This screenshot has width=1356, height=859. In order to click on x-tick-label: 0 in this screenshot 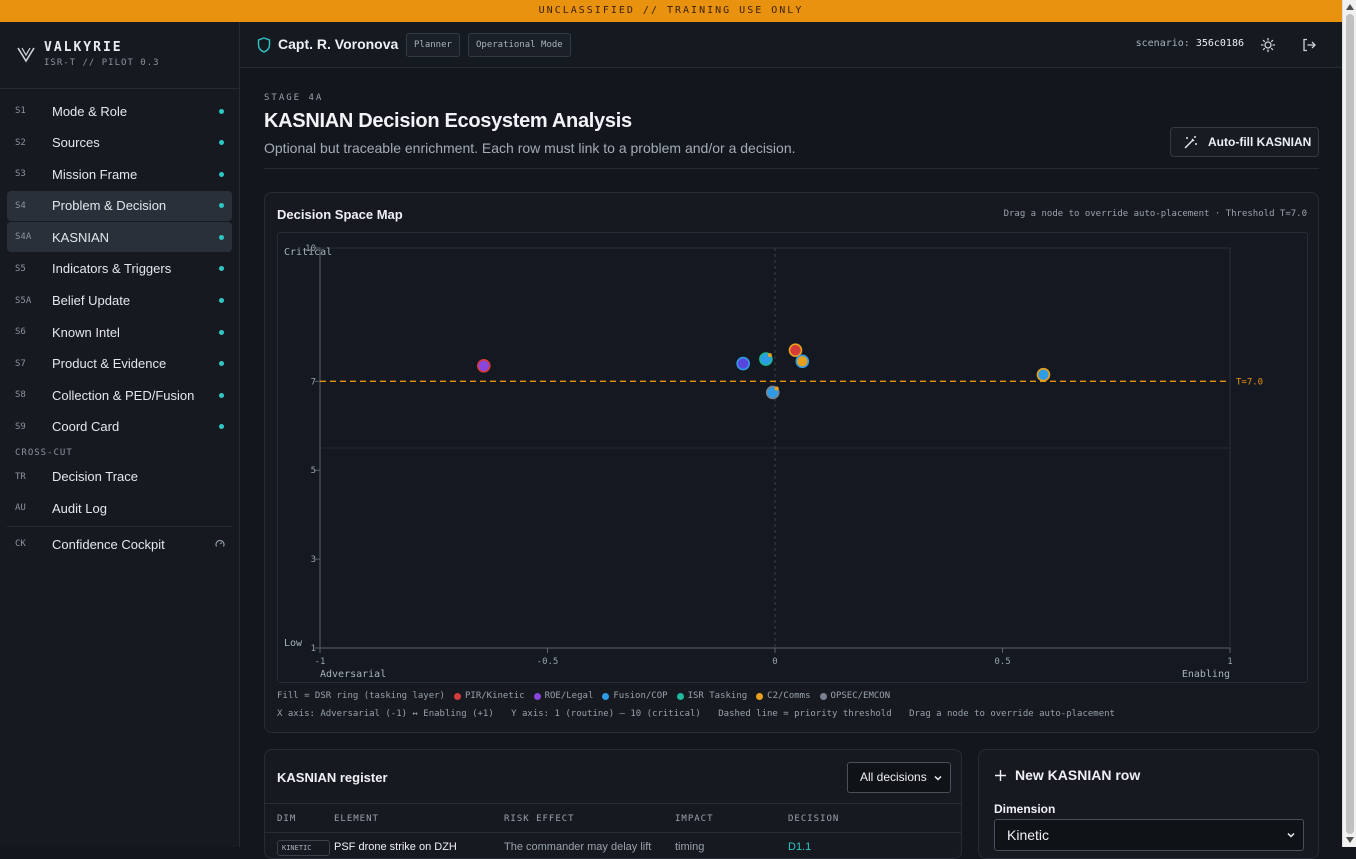, I will do `click(774, 662)`.